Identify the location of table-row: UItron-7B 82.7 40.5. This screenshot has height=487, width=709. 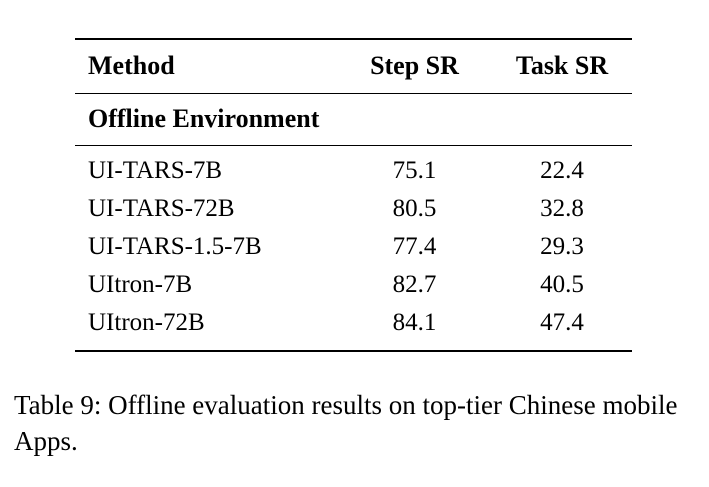
(353, 285).